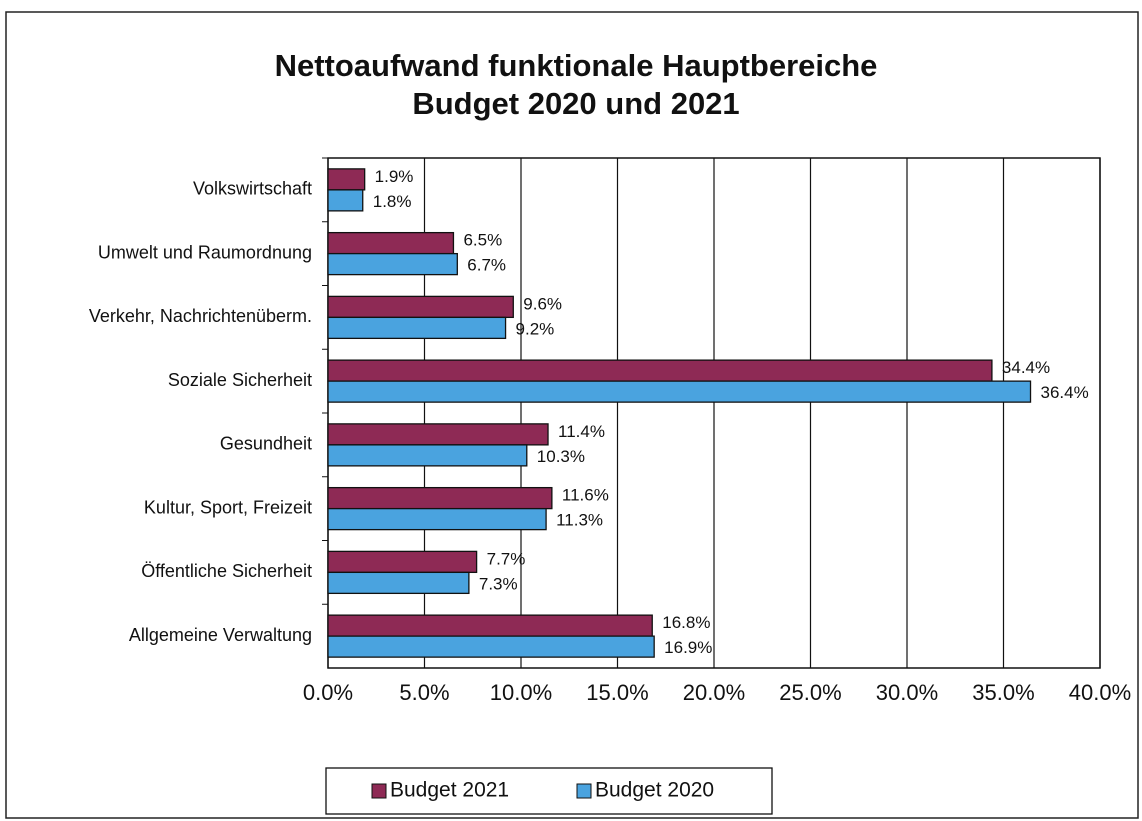  Describe the element at coordinates (228, 507) in the screenshot. I see `y-tick-label: Kultur, Sport, Freizeit` at that location.